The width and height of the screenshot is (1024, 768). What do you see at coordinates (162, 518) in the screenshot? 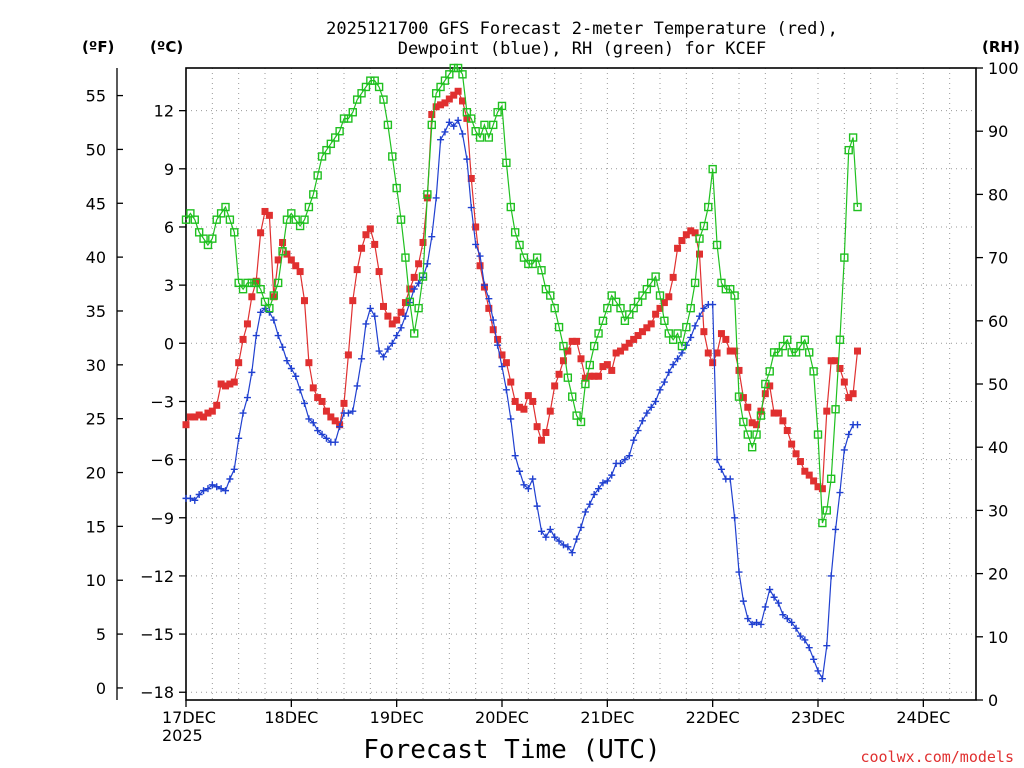
I see `celsius-tick-label: −9` at bounding box center [162, 518].